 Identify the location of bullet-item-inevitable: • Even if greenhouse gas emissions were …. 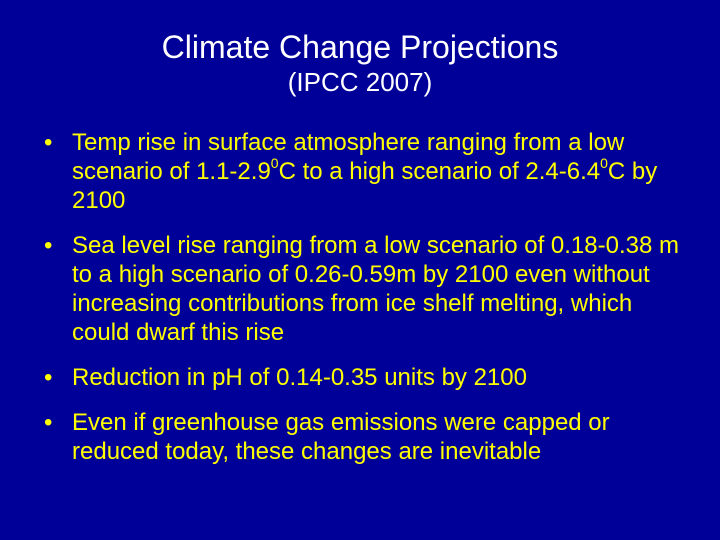
(364, 437).